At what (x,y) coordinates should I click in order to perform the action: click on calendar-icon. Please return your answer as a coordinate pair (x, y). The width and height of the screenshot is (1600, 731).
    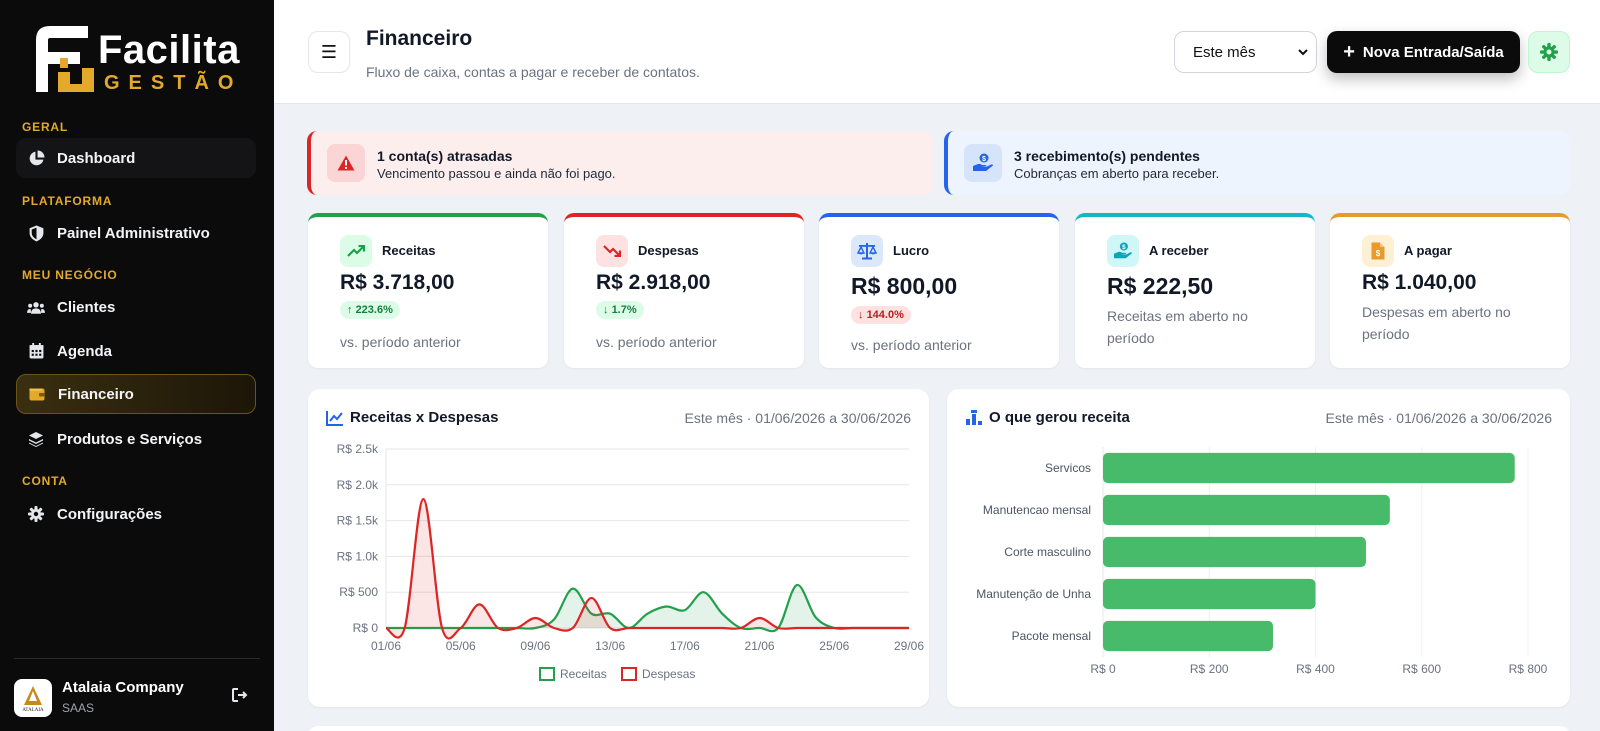
    Looking at the image, I should click on (36, 351).